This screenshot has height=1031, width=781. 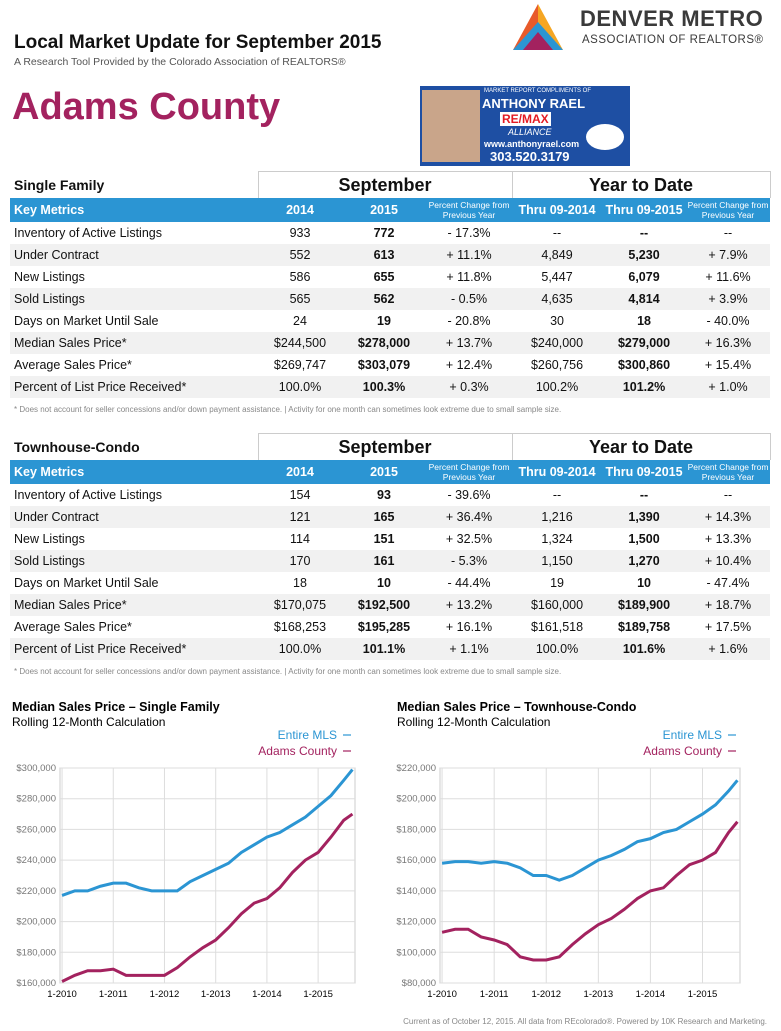 I want to click on cell: + 3.9%, so click(x=728, y=299).